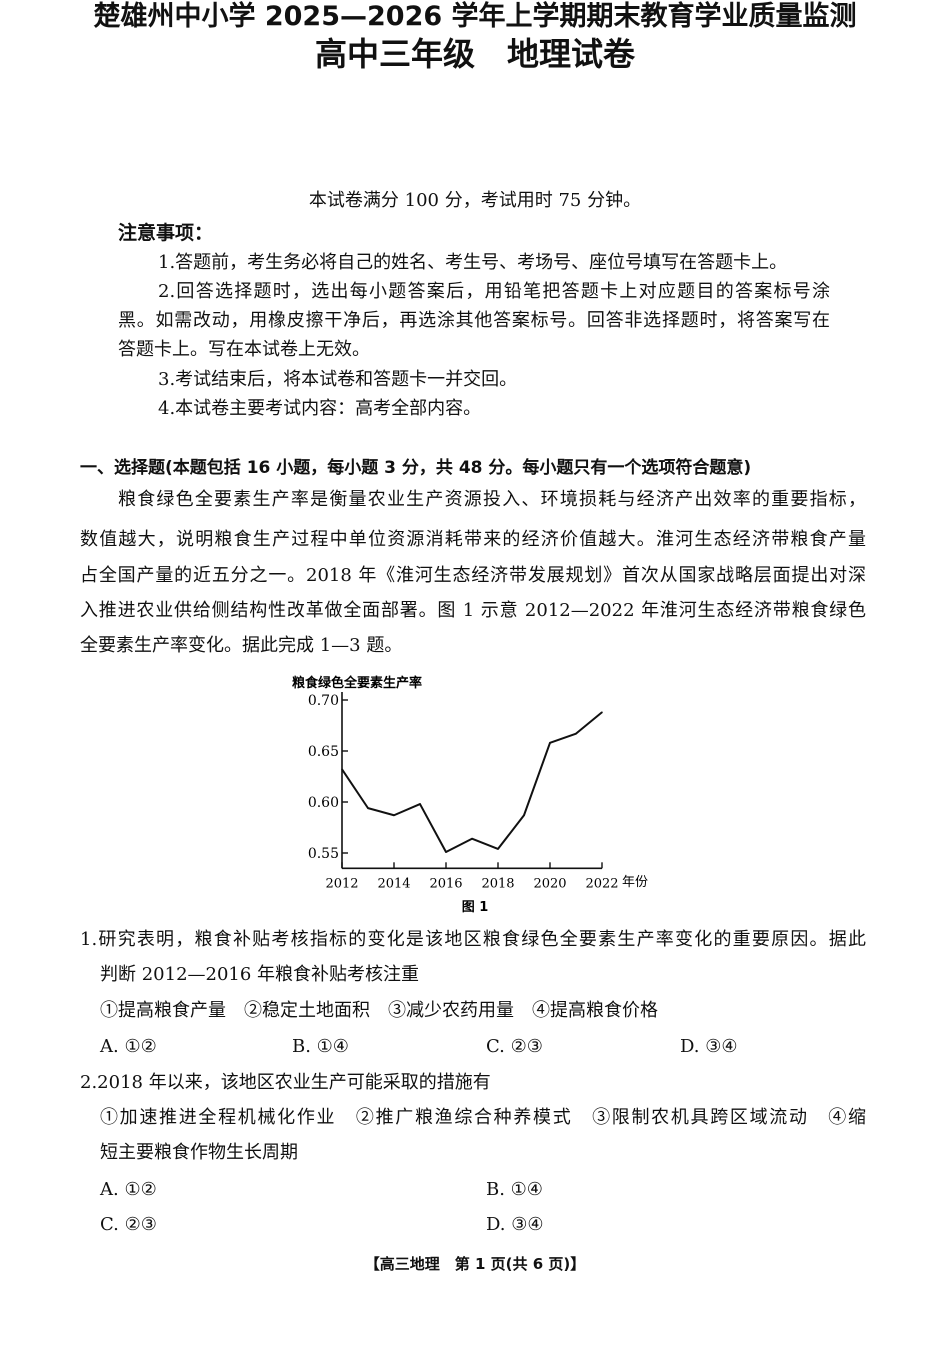 The image size is (950, 1345). Describe the element at coordinates (475, 200) in the screenshot. I see `exam-info: 本试卷满分 100 分，考试用时 75 分钟。` at that location.